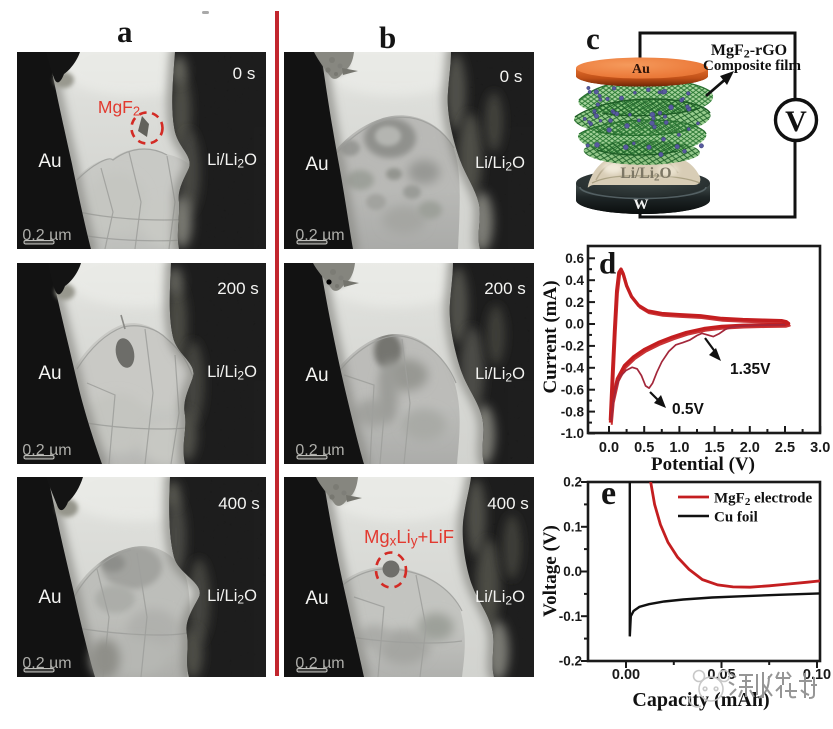 Image resolution: width=833 pixels, height=729 pixels. What do you see at coordinates (572, 527) in the screenshot?
I see `svg-text: 0.1` at bounding box center [572, 527].